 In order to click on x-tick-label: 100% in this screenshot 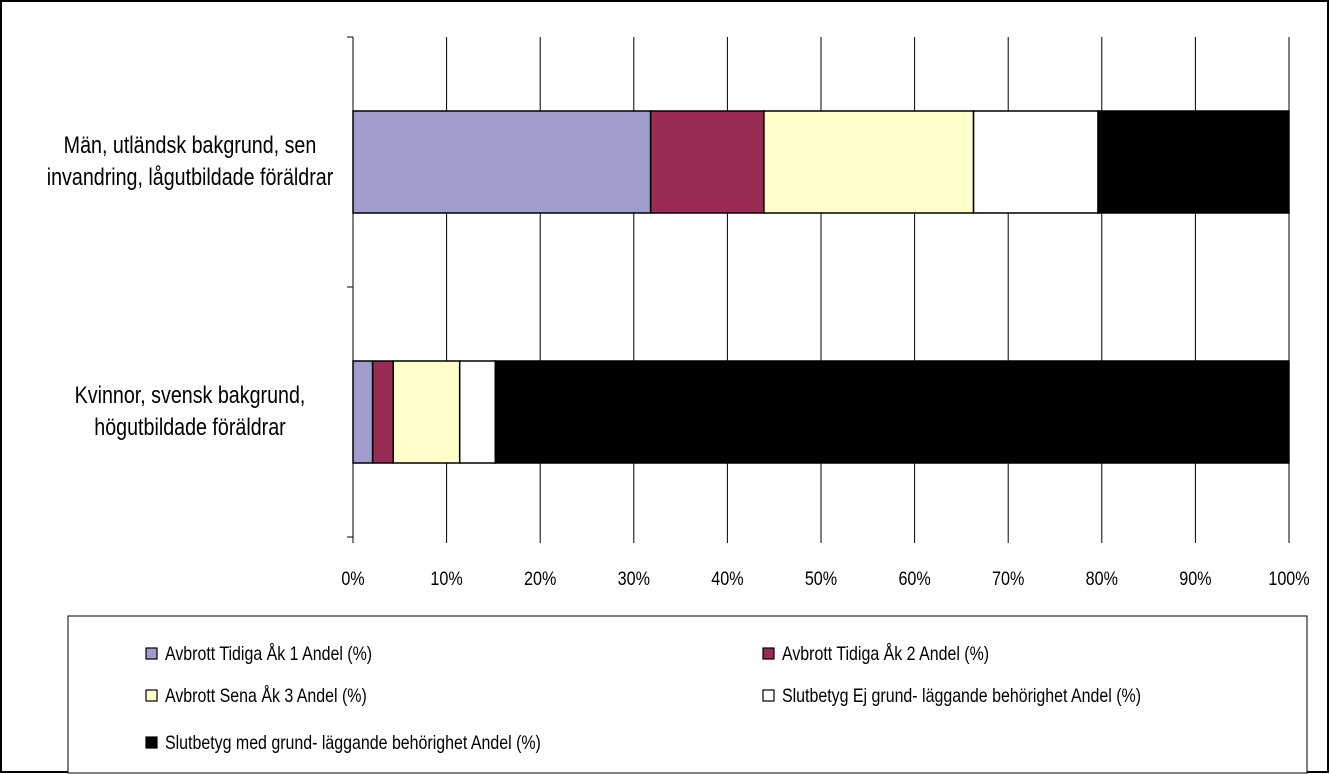, I will do `click(1289, 579)`.